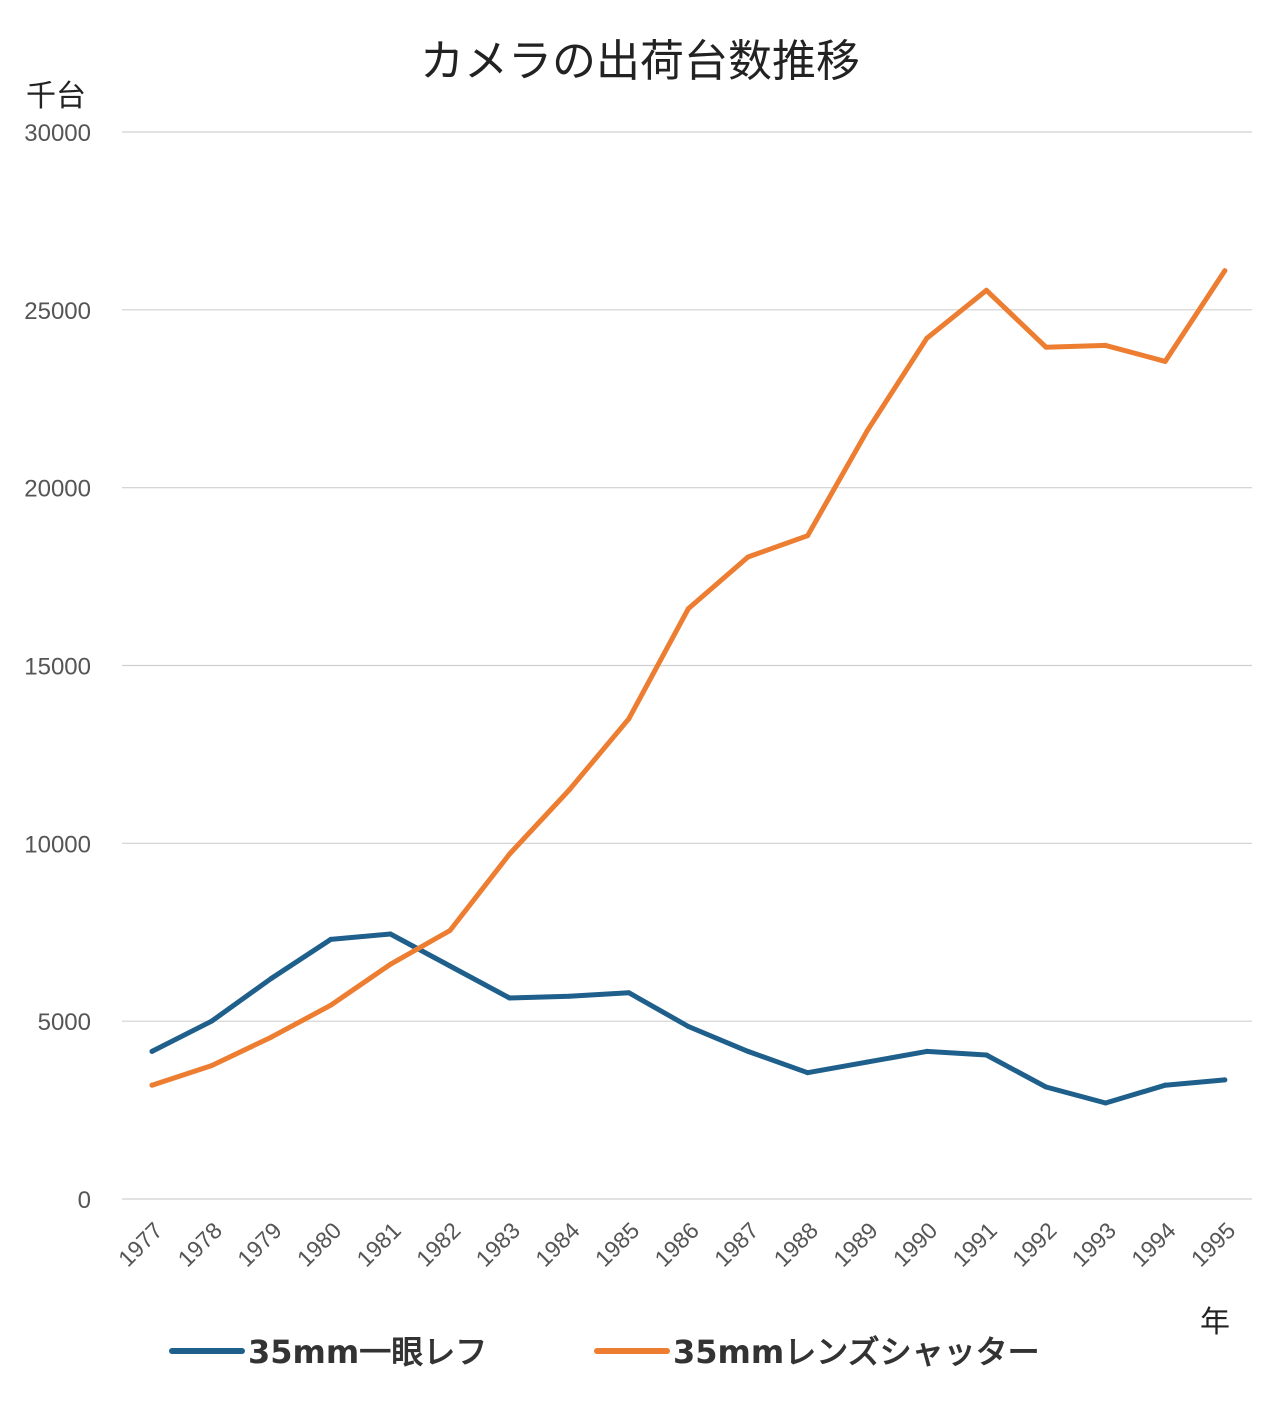 The height and width of the screenshot is (1409, 1280). What do you see at coordinates (57, 844) in the screenshot?
I see `y-tick-label: 10000` at bounding box center [57, 844].